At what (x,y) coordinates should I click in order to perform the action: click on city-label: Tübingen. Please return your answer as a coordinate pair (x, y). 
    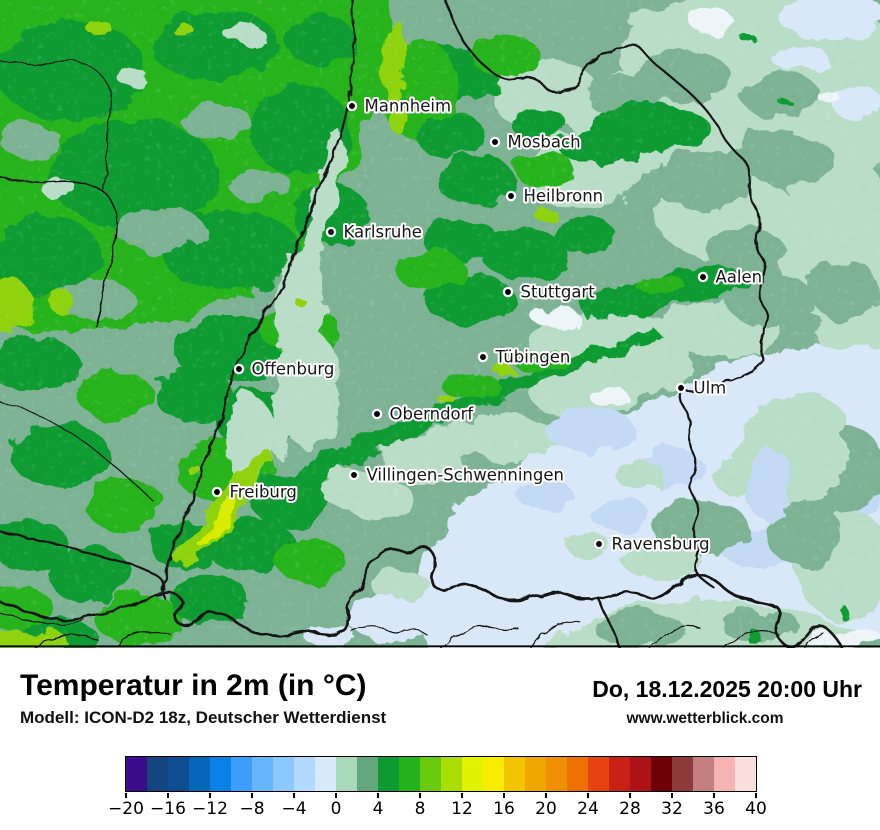
    Looking at the image, I should click on (533, 357).